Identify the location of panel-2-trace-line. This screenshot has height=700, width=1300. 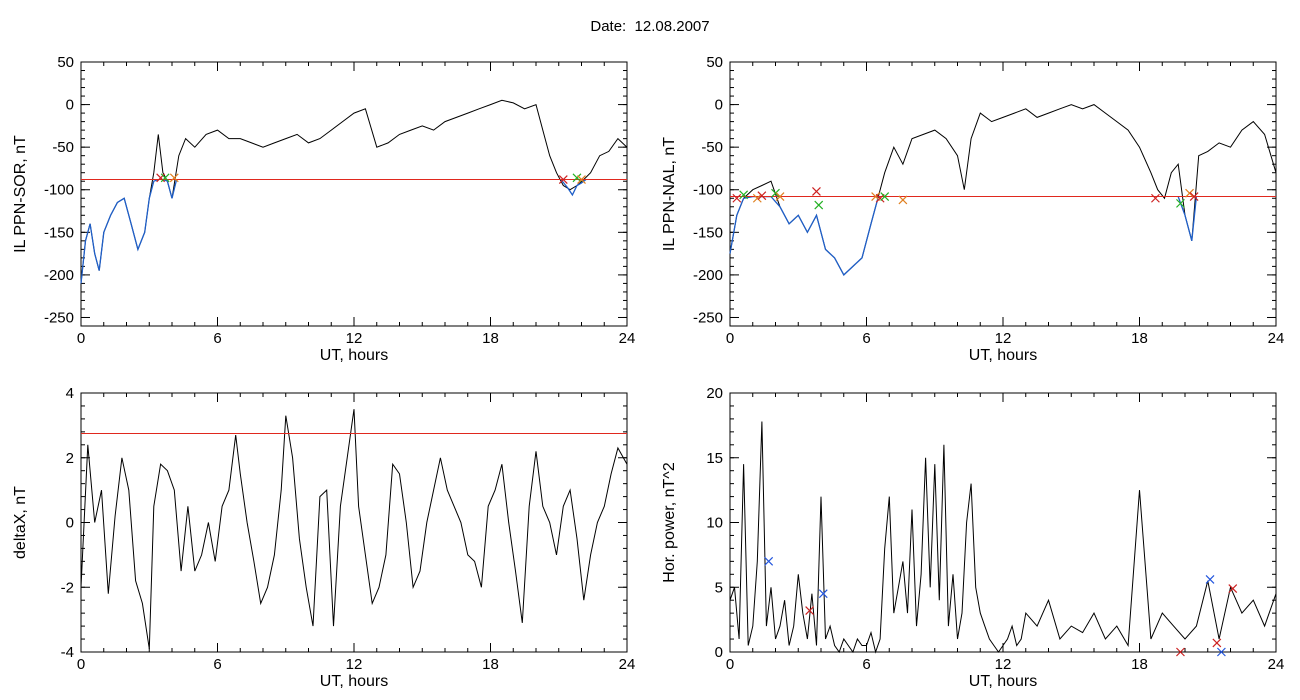
(1003, 190).